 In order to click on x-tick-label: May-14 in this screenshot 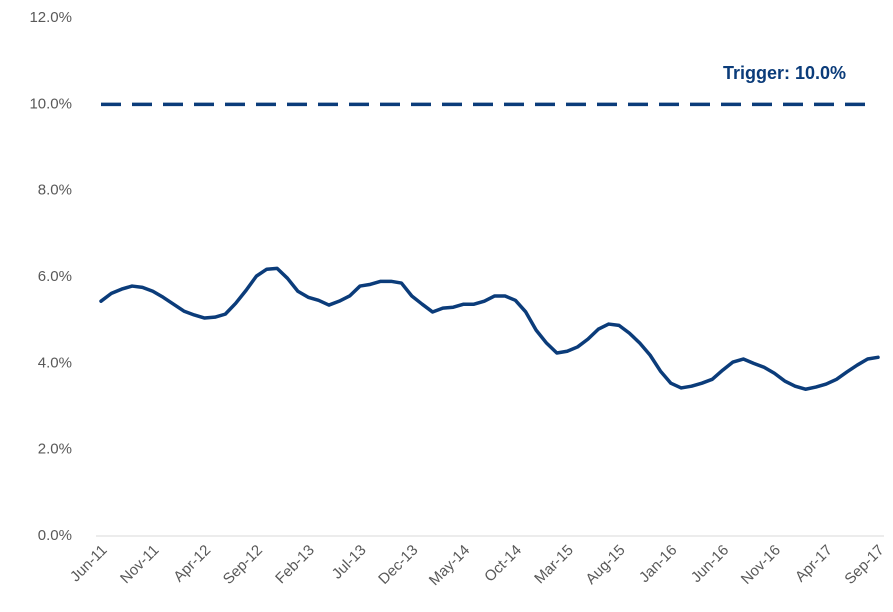, I will do `click(449, 565)`.